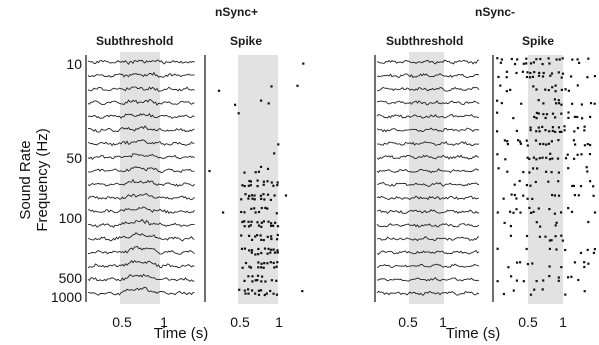 The image size is (599, 345). I want to click on x-tick-label: 1, so click(164, 322).